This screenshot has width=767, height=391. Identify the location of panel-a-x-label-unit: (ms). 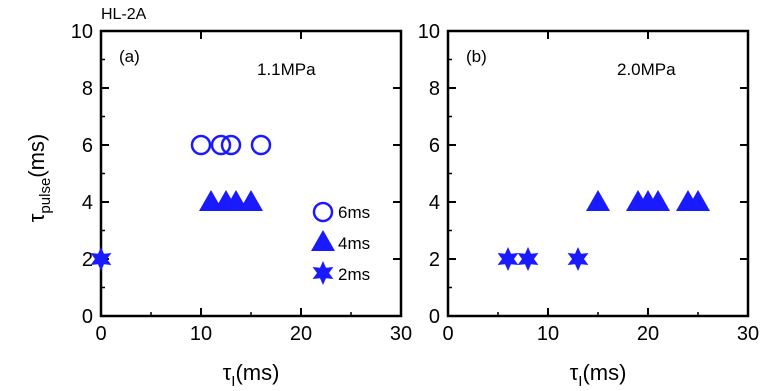
(257, 372).